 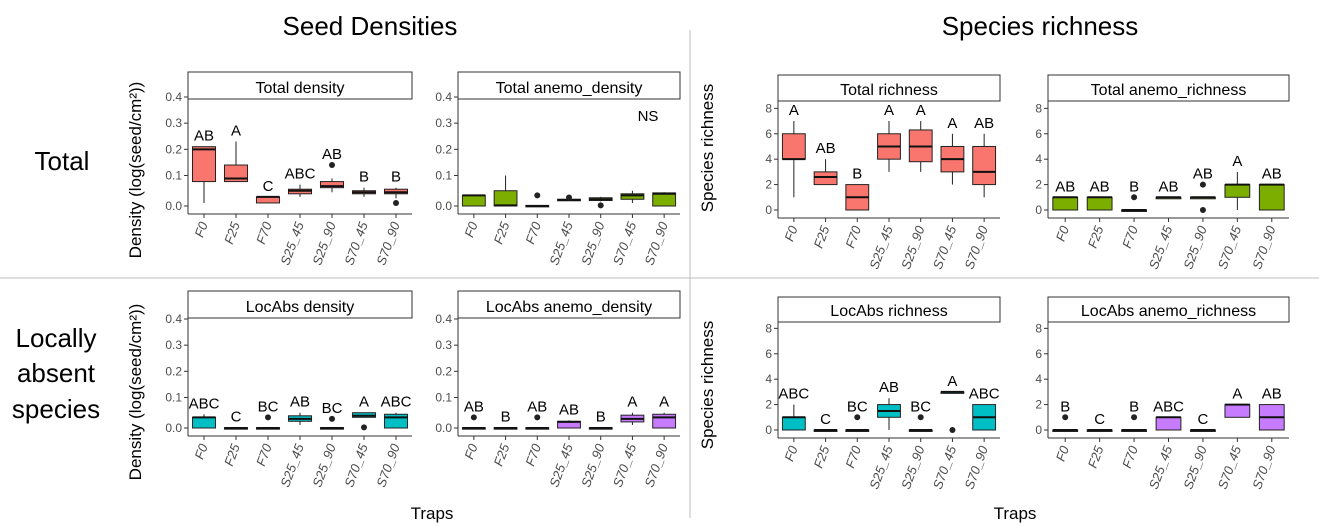 What do you see at coordinates (648, 116) in the screenshot?
I see `panel-annotation: NS` at bounding box center [648, 116].